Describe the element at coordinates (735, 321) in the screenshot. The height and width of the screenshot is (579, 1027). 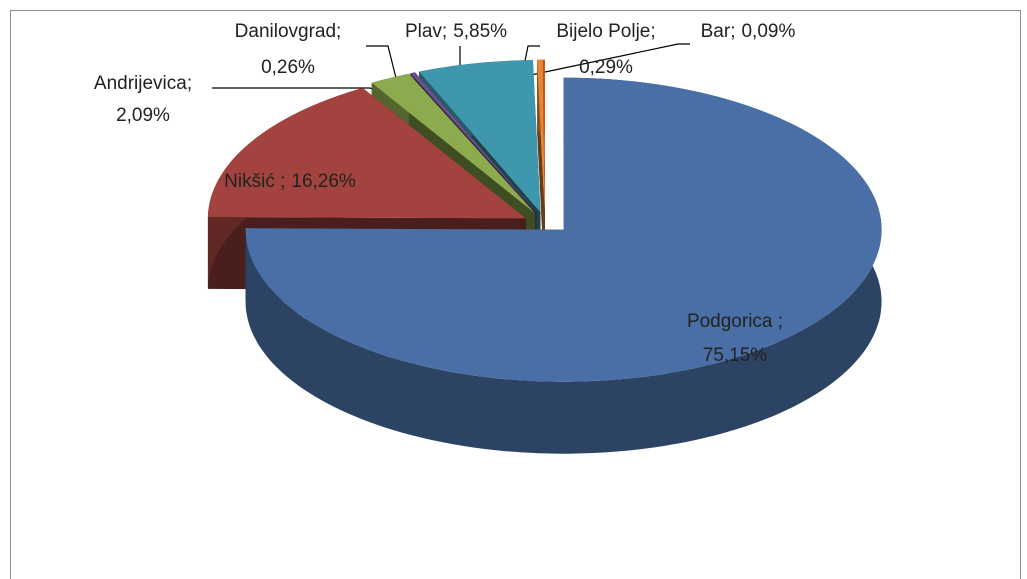
I see `label-category: Podgorica ;` at that location.